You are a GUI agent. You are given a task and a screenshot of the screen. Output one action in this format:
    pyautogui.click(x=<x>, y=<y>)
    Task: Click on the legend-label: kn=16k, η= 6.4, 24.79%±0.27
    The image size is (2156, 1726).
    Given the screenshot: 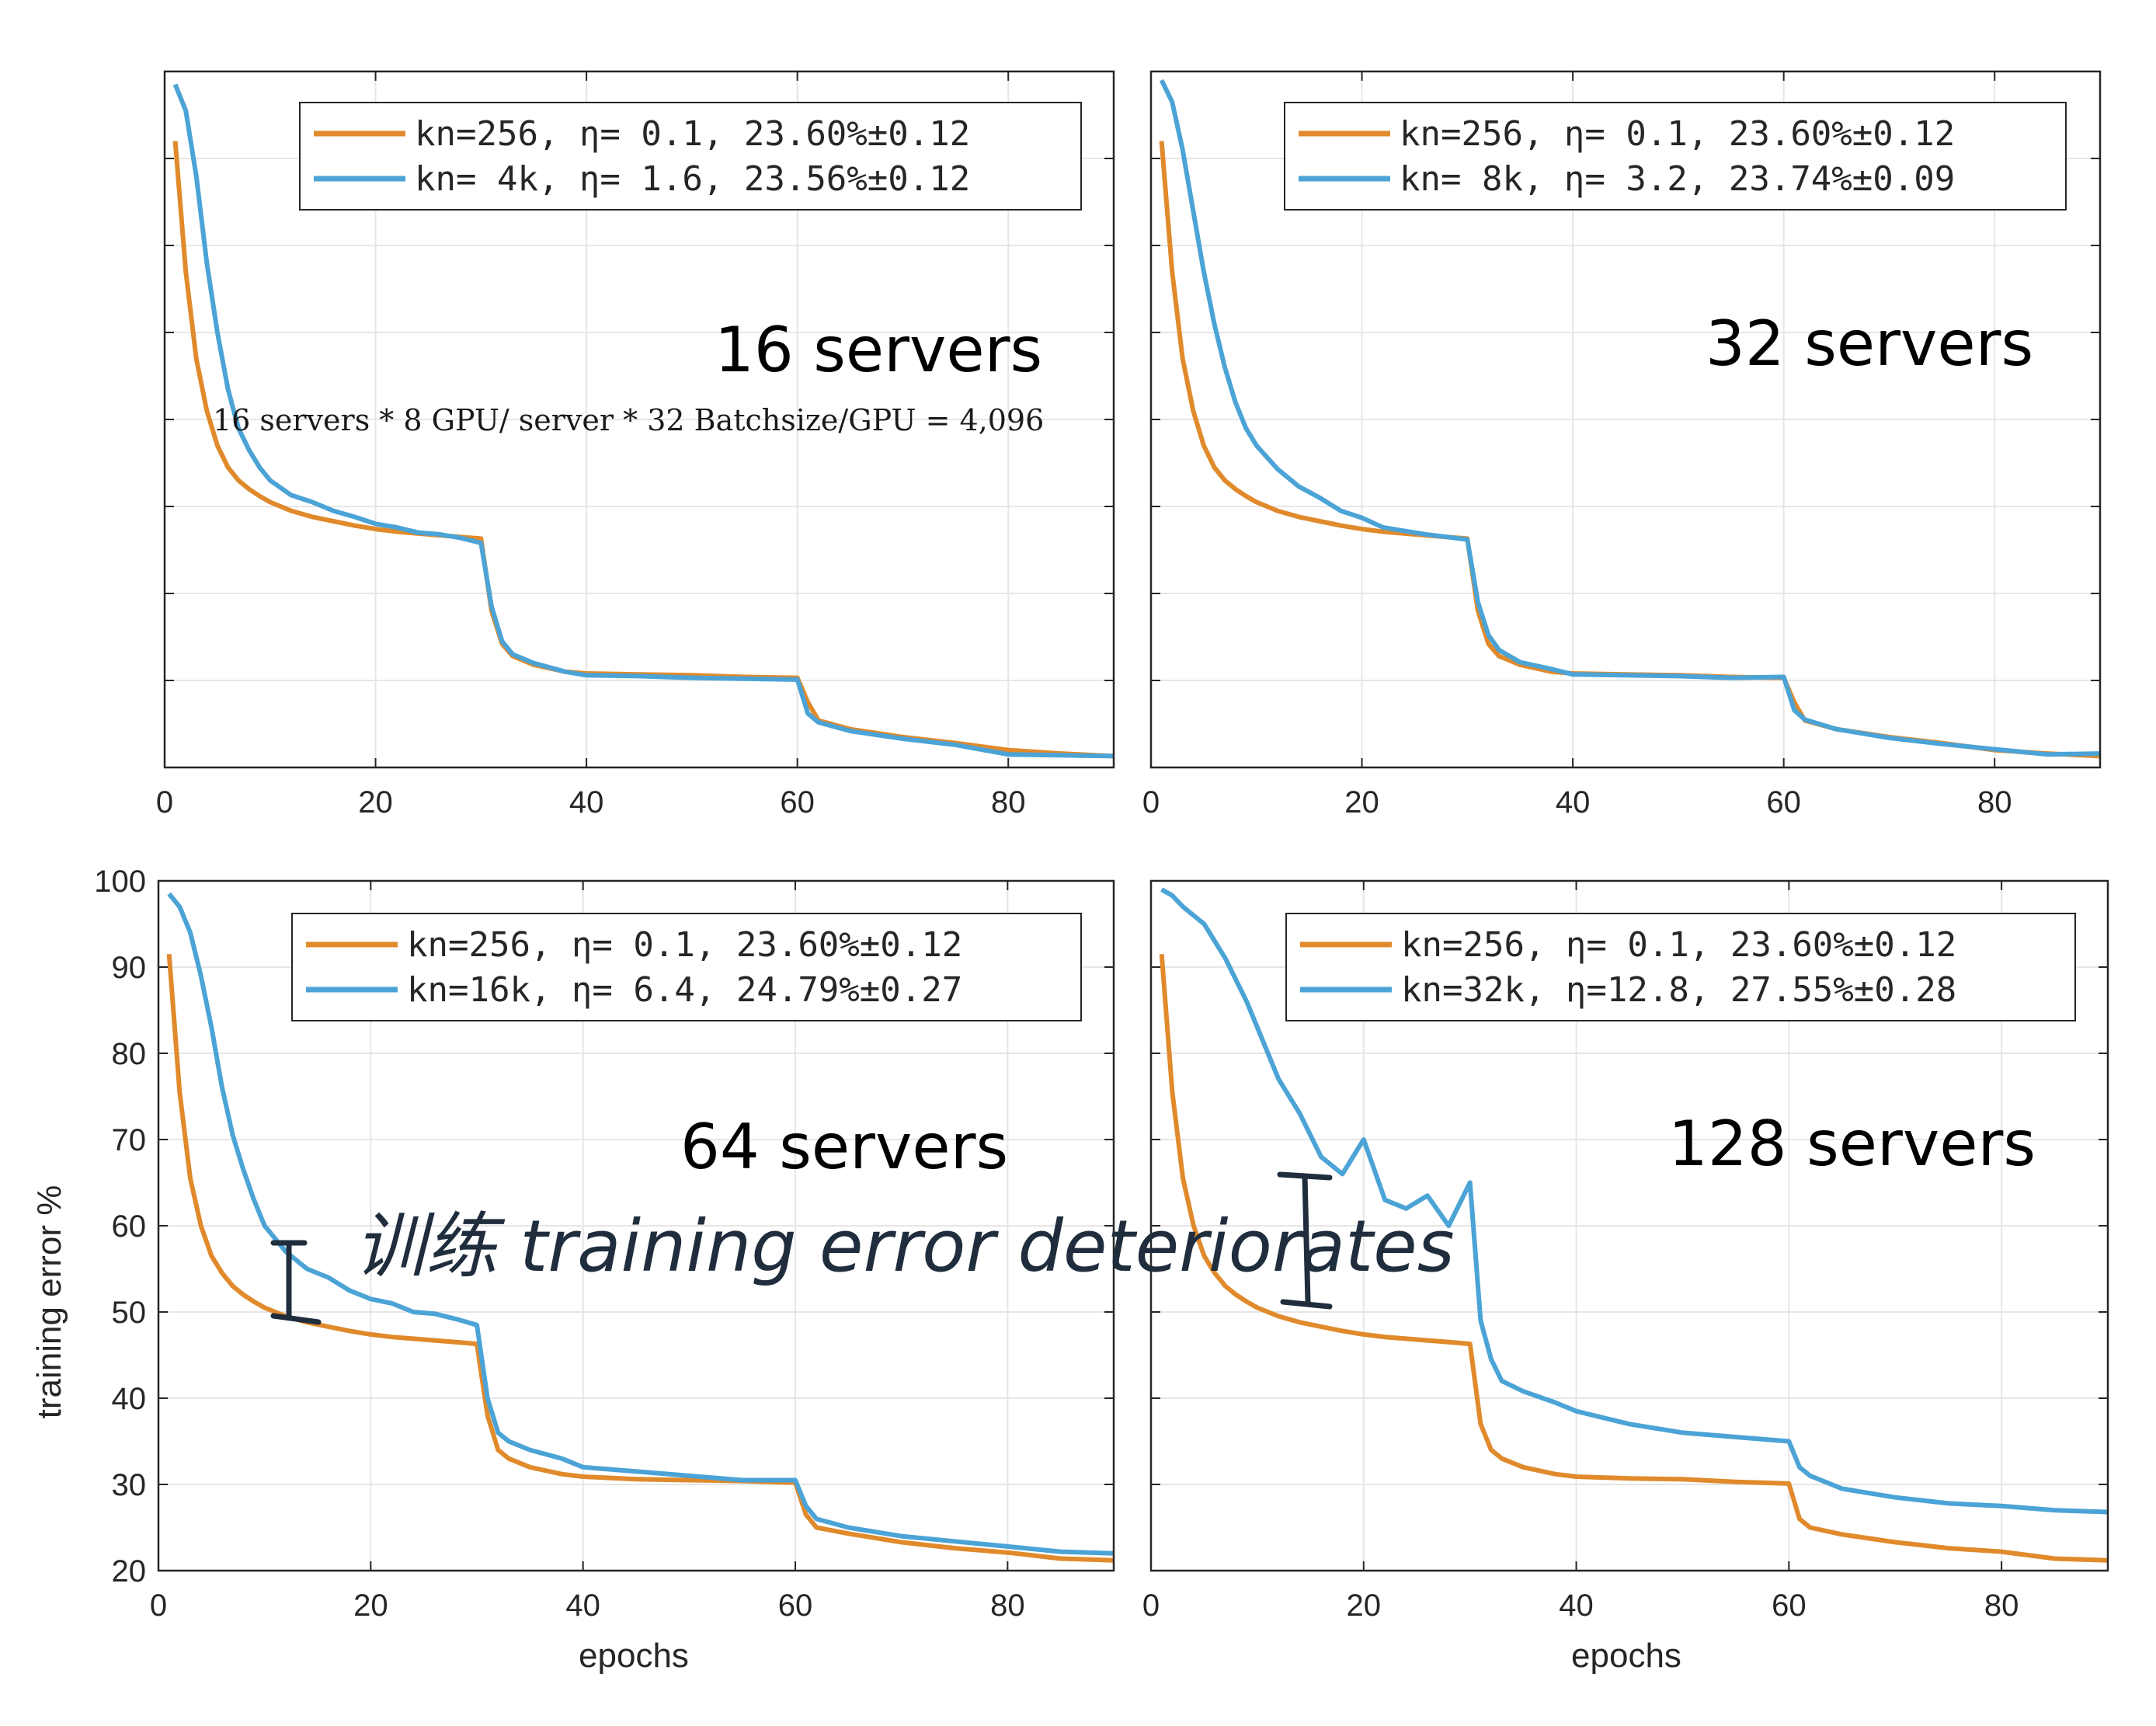 What is the action you would take?
    pyautogui.click(x=684, y=990)
    